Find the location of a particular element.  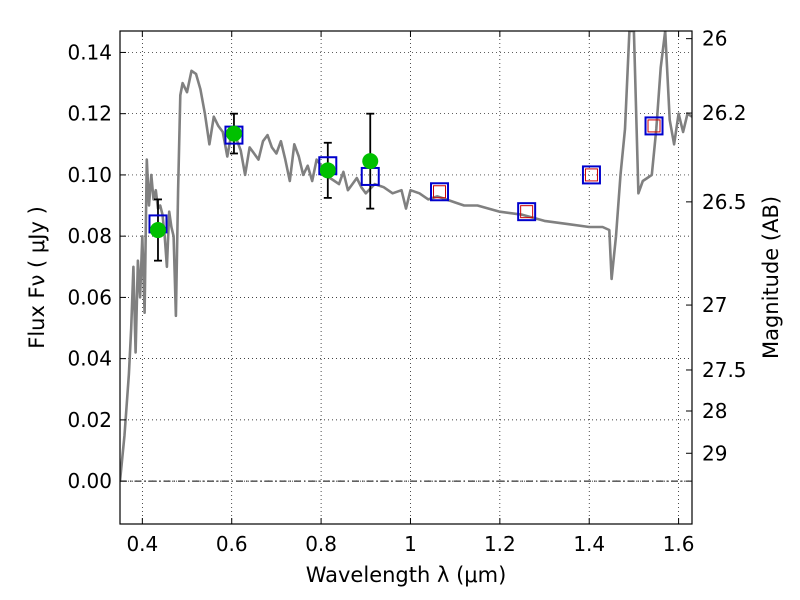

x-tick-label: 1.2 is located at coordinates (500, 544).